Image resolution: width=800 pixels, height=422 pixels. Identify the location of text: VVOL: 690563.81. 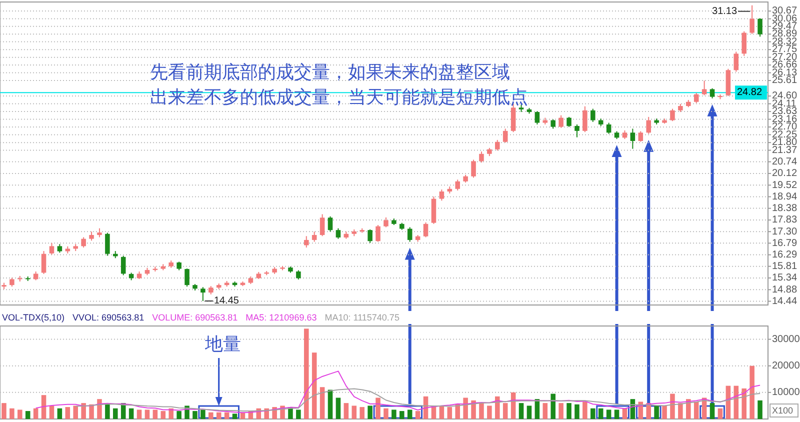
(108, 317).